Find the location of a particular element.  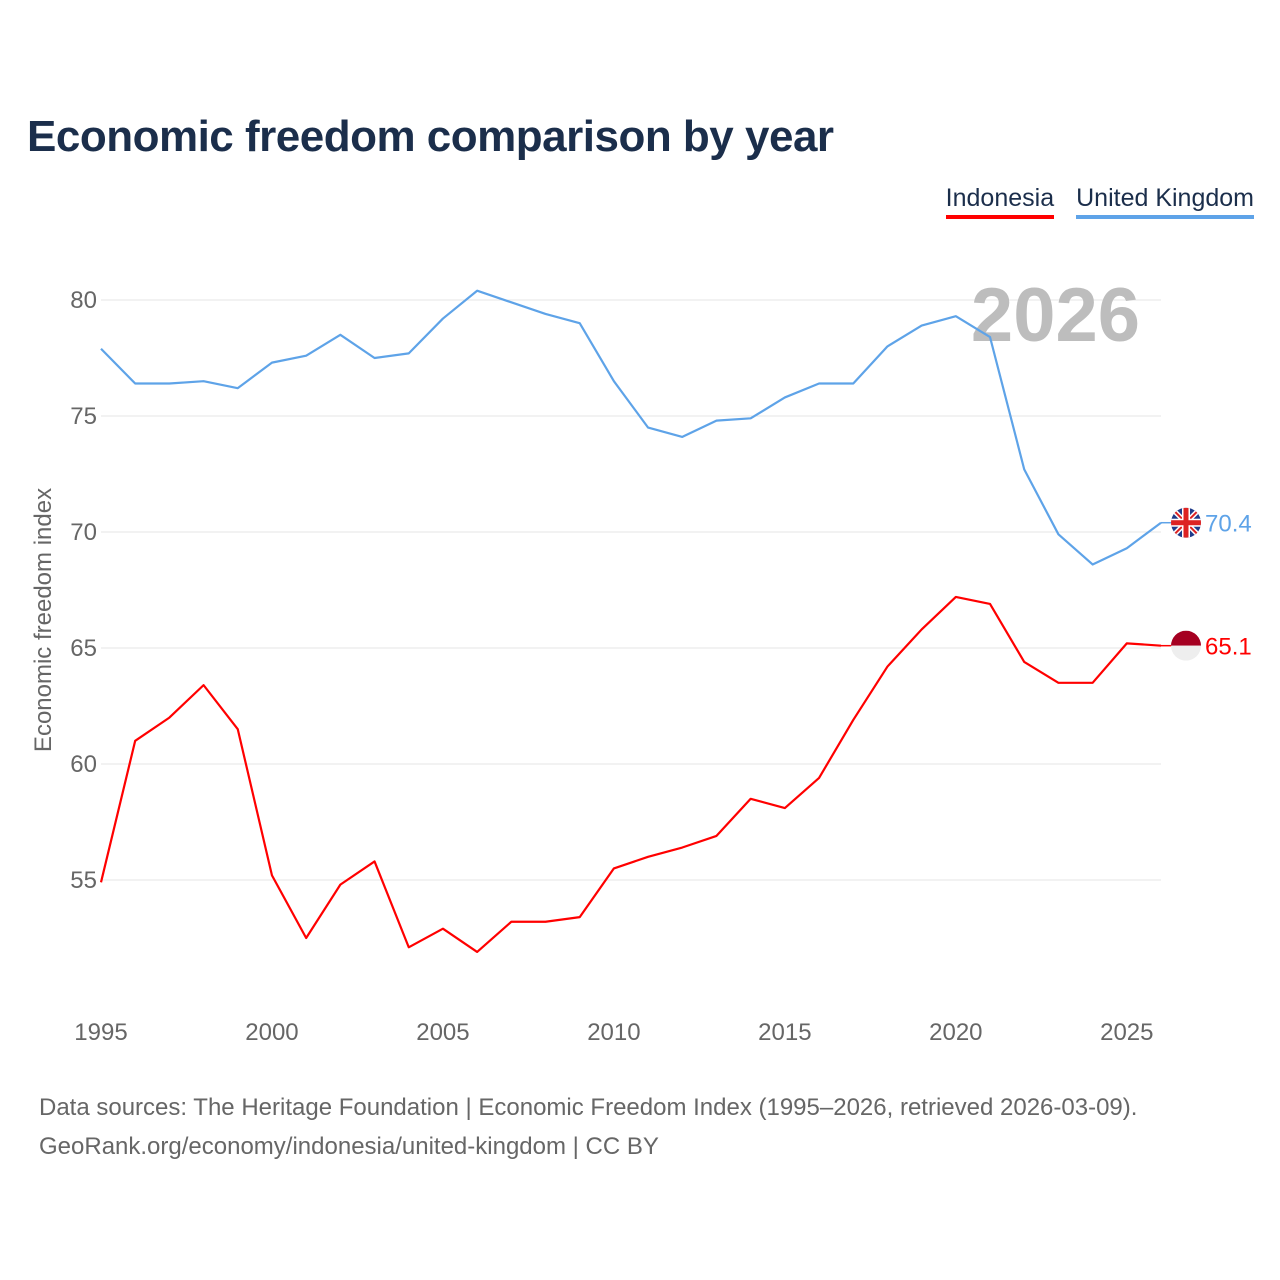

indonesia-flag-icon is located at coordinates (1186, 645).